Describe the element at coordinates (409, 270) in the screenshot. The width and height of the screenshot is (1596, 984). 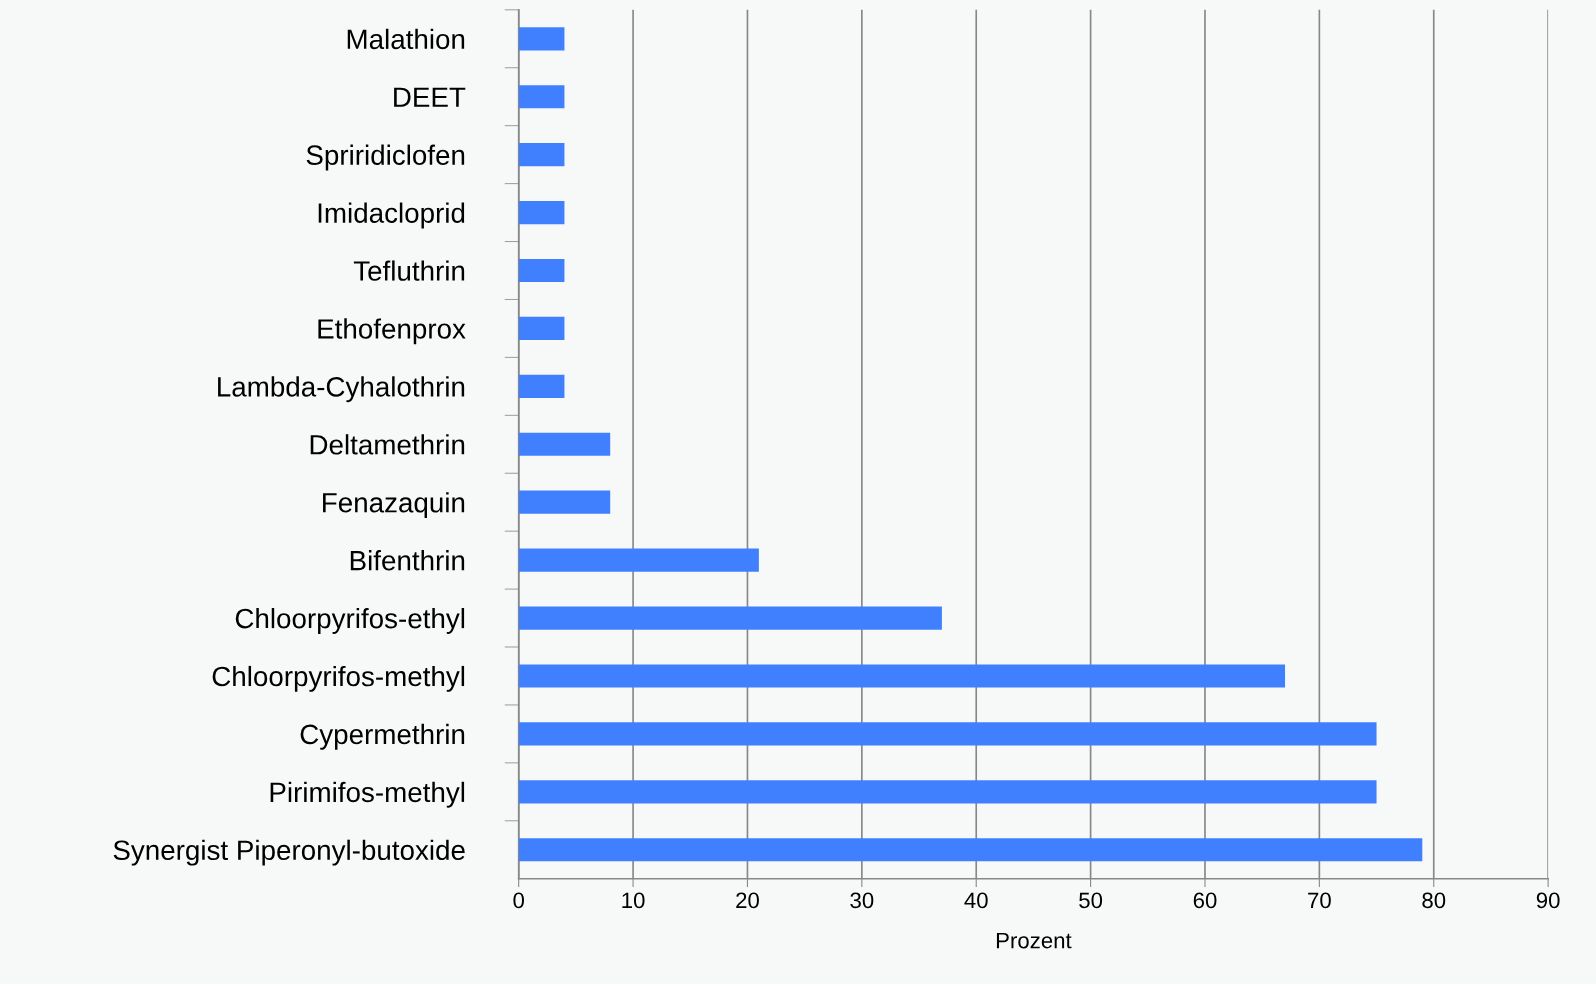
I see `y-tick-label: Tefluthrin` at that location.